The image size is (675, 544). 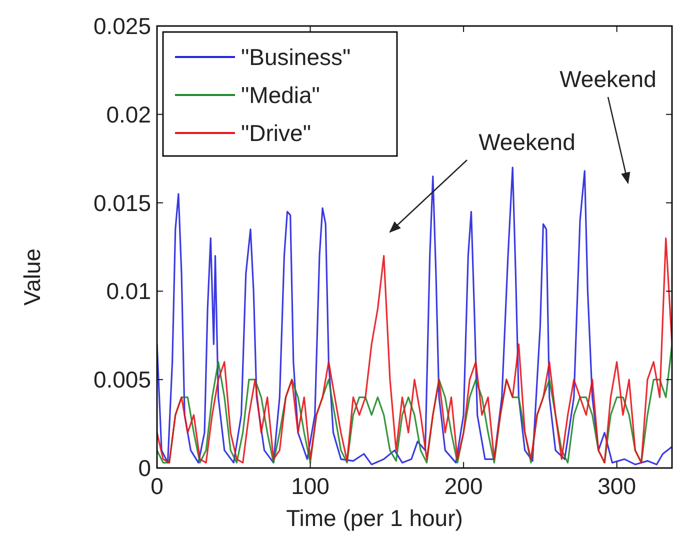 I want to click on x-tick-label: 200, so click(x=463, y=486).